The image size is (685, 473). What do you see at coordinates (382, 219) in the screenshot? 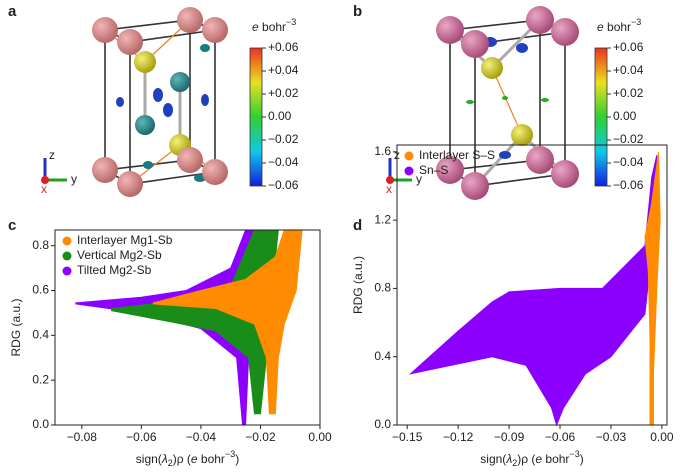
I see `y-tick-label: 1.2` at bounding box center [382, 219].